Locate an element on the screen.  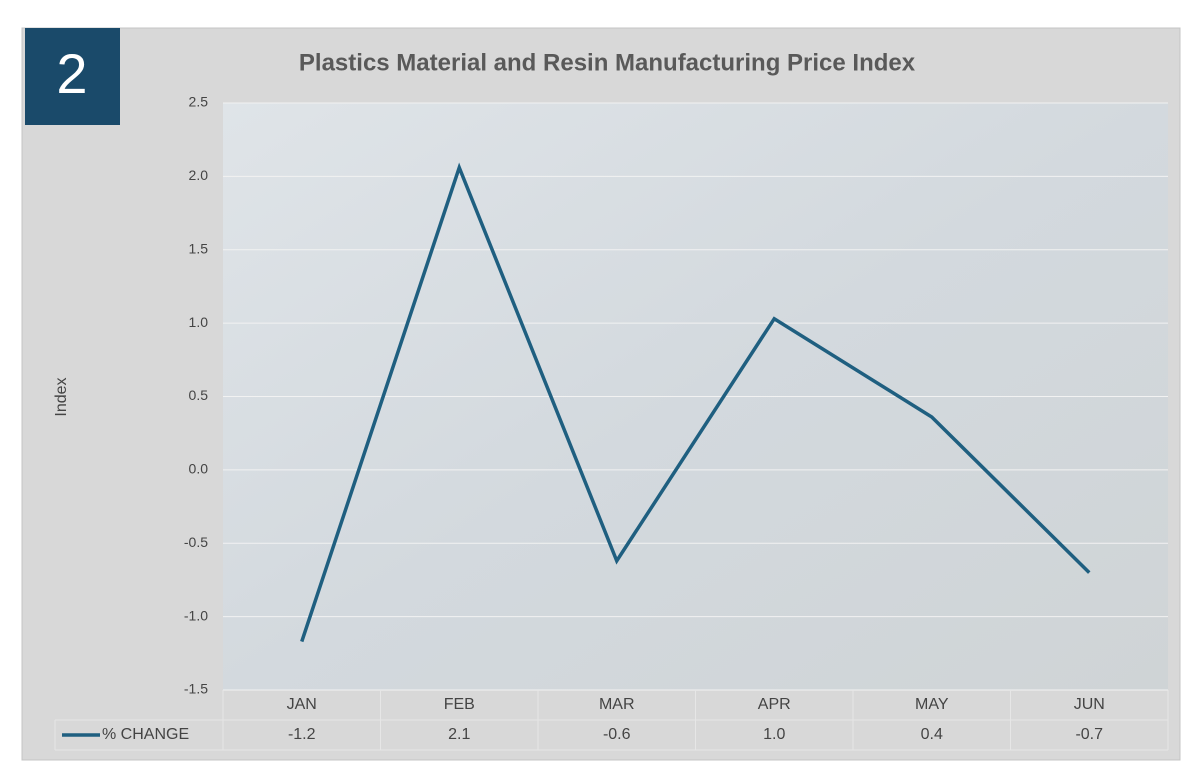
y-tick-label: 0.0 is located at coordinates (199, 469).